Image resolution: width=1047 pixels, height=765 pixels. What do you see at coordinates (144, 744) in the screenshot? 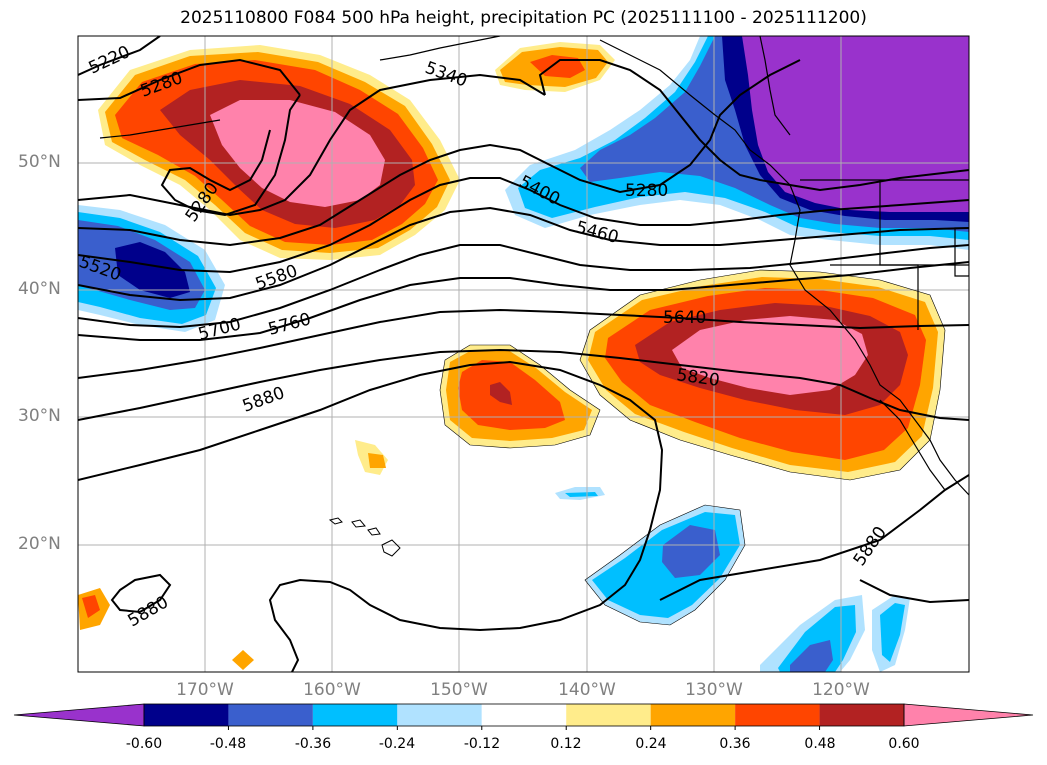
I see `colorbar-tick-0: -0.60` at bounding box center [144, 744].